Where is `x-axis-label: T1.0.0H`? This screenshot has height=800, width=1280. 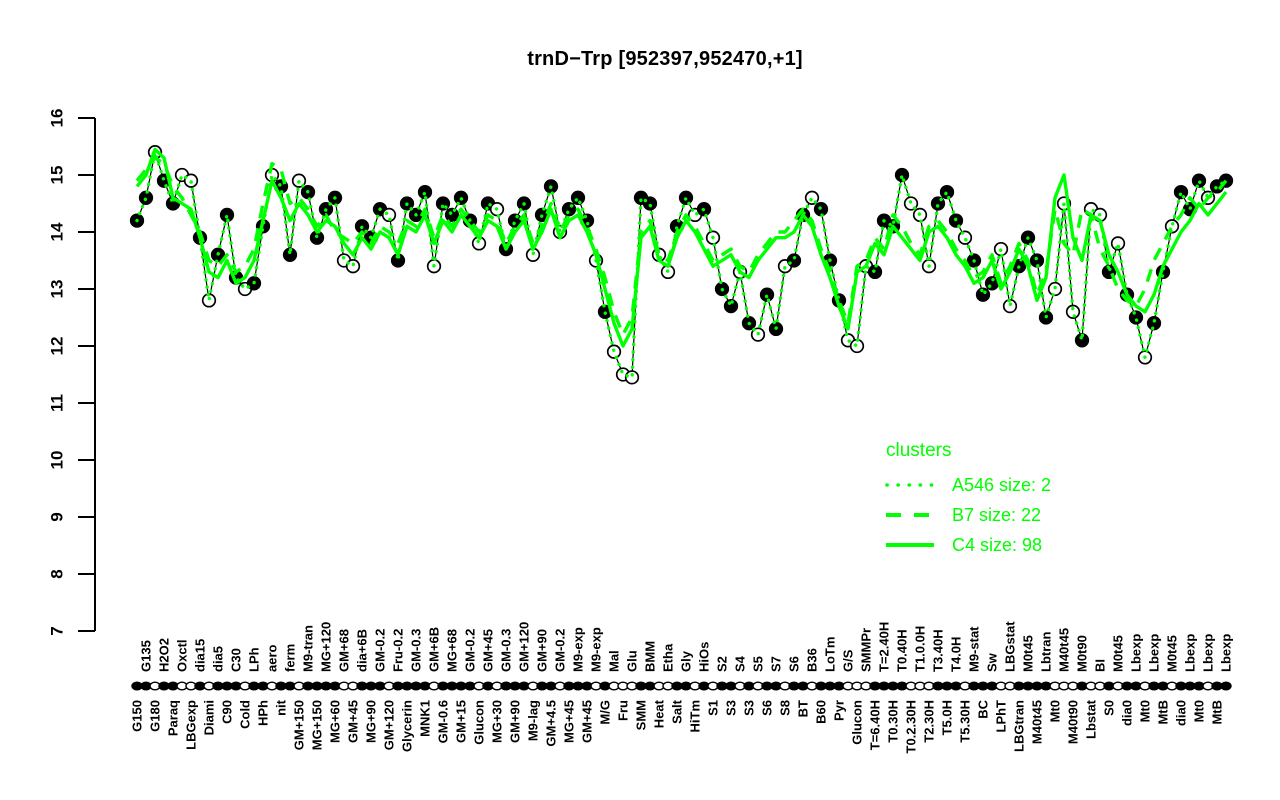 x-axis-label: T1.0.0H is located at coordinates (920, 649).